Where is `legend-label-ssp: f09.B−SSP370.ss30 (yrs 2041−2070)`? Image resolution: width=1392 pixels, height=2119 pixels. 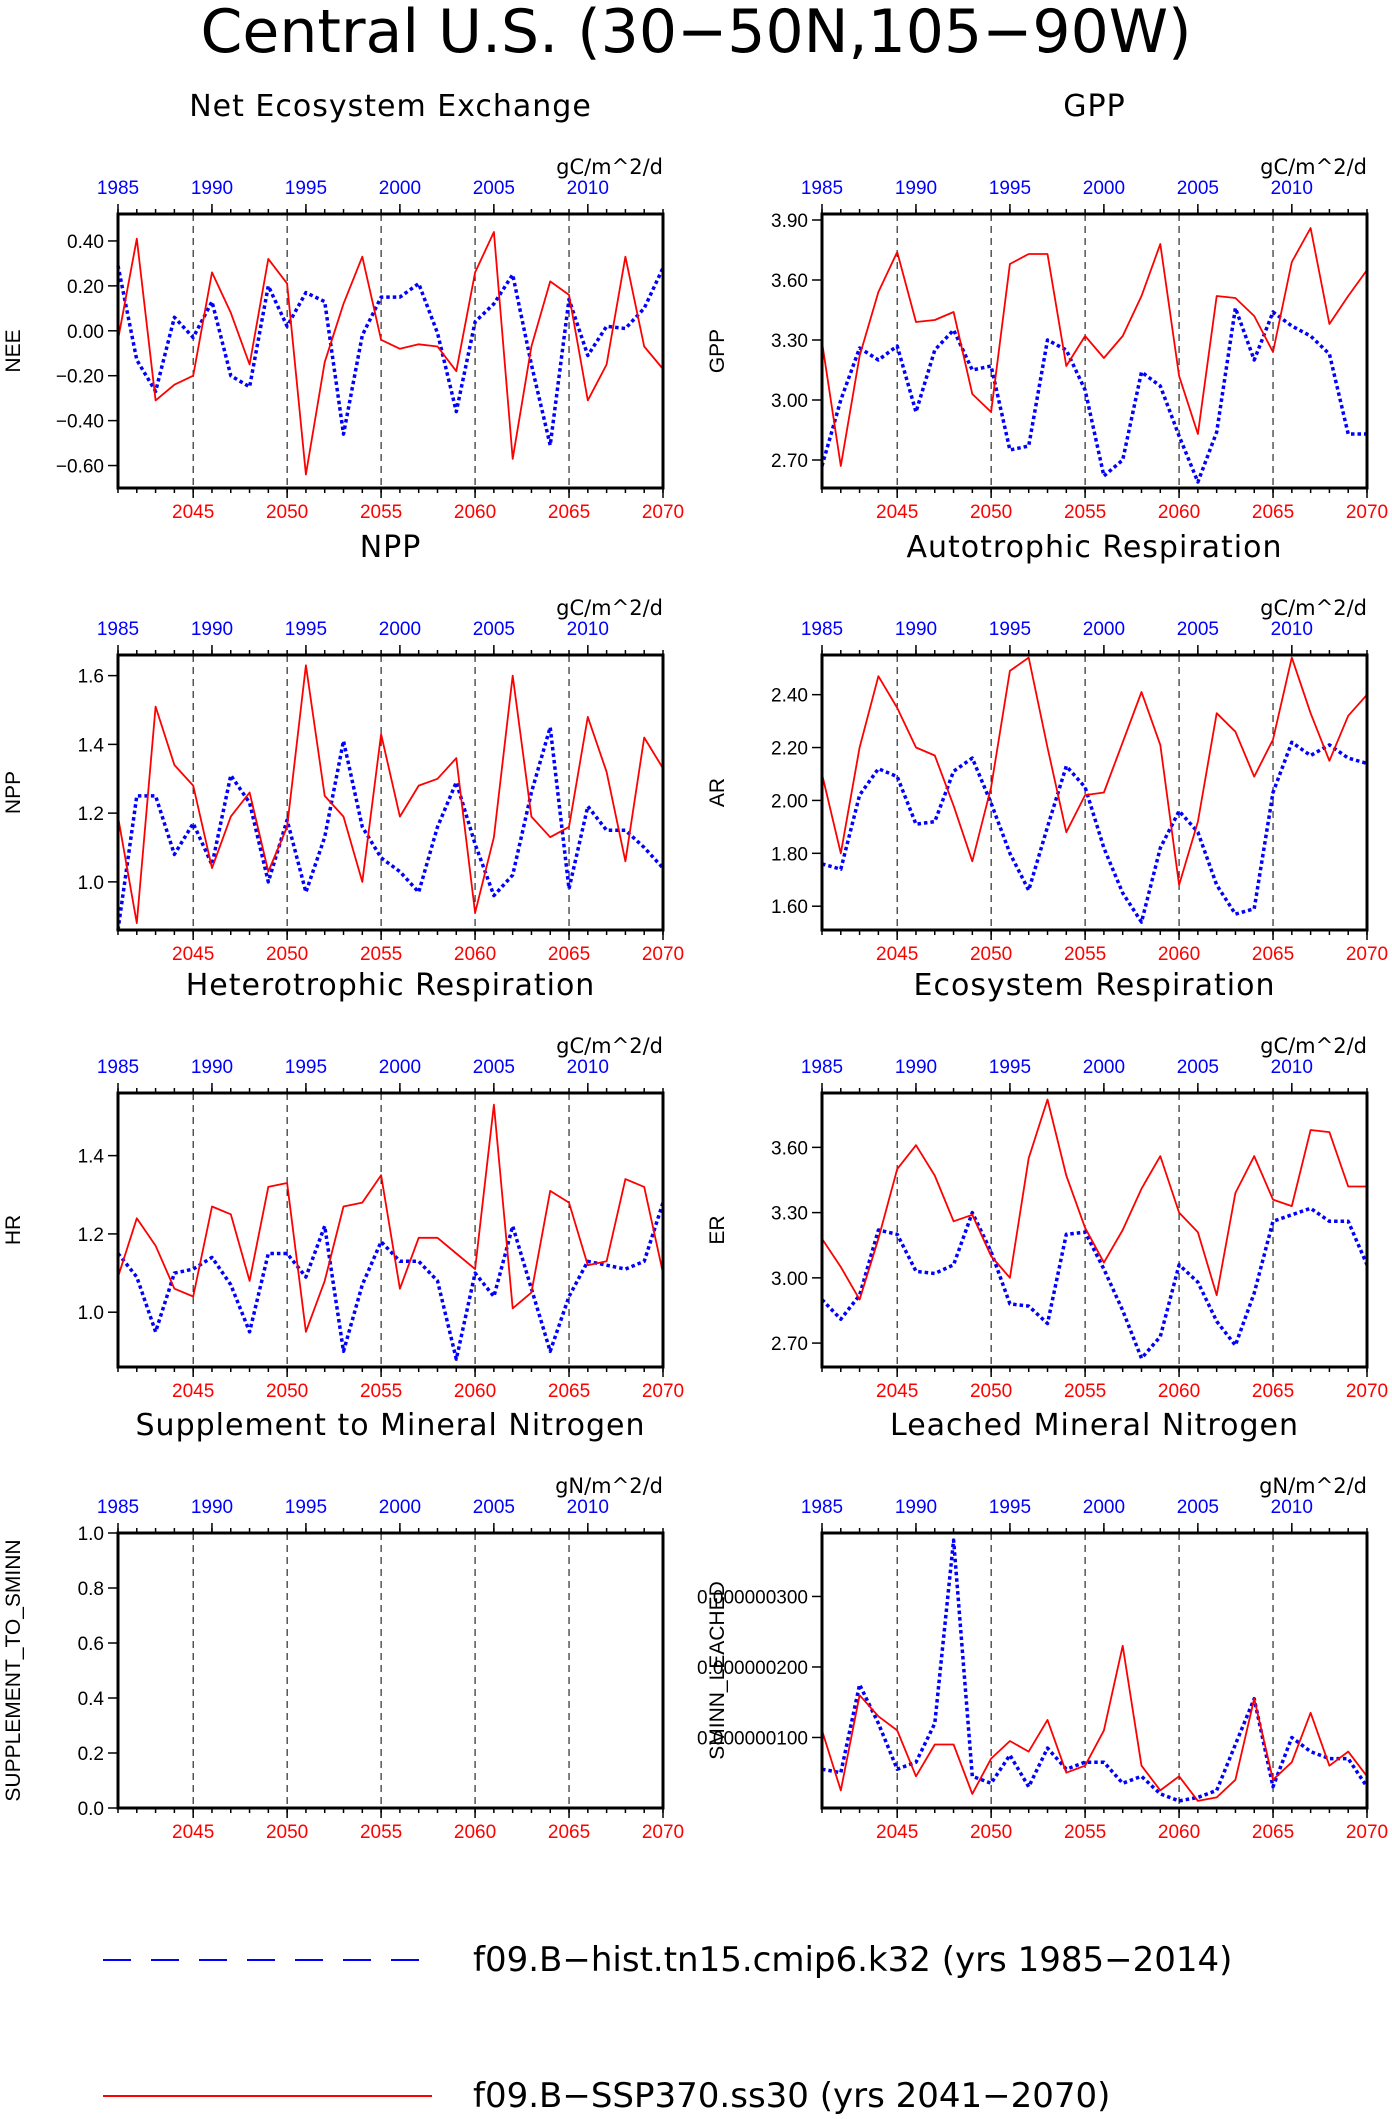
legend-label-ssp: f09.B−SSP370.ss30 (yrs 2041−2070) is located at coordinates (791, 2096).